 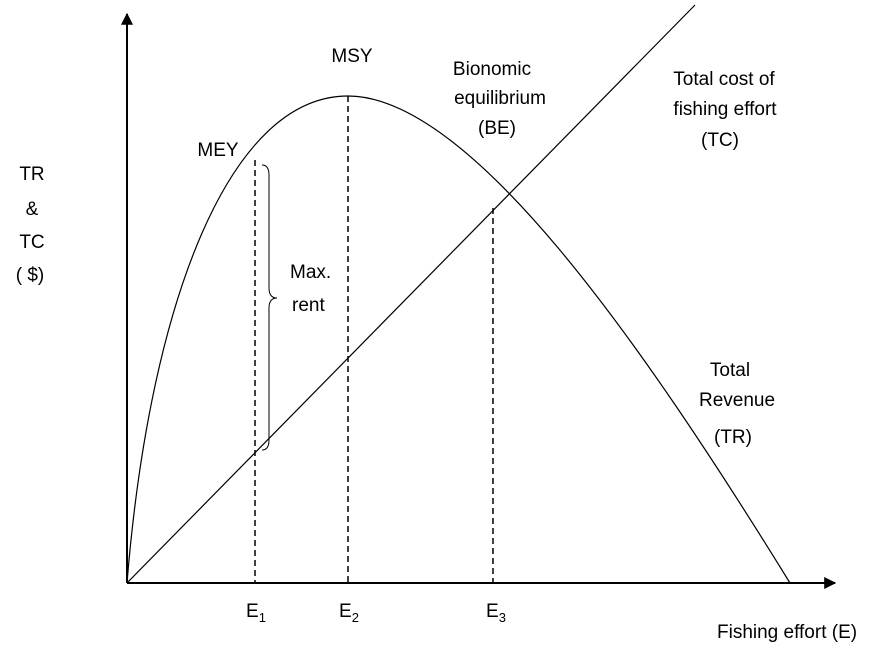 I want to click on label: fishing effort, so click(x=725, y=109).